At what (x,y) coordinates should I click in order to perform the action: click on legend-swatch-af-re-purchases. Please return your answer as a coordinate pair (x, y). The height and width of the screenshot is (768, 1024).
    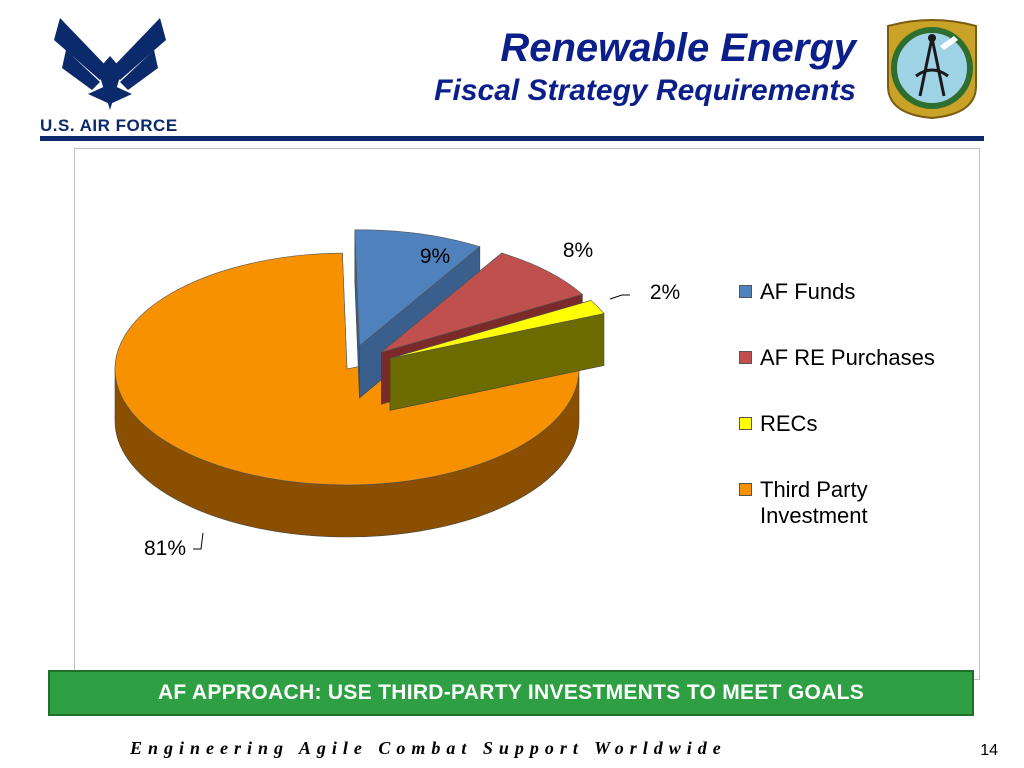
    Looking at the image, I should click on (745, 357).